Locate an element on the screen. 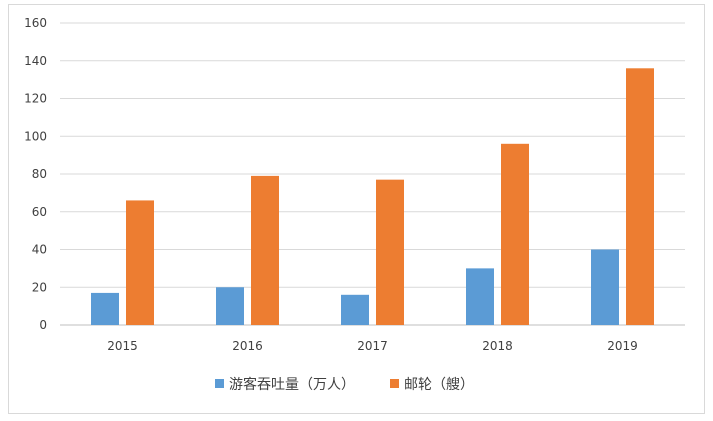 The image size is (713, 421). legend: 游客吞吐量（万人） 邮轮（艘） is located at coordinates (344, 384).